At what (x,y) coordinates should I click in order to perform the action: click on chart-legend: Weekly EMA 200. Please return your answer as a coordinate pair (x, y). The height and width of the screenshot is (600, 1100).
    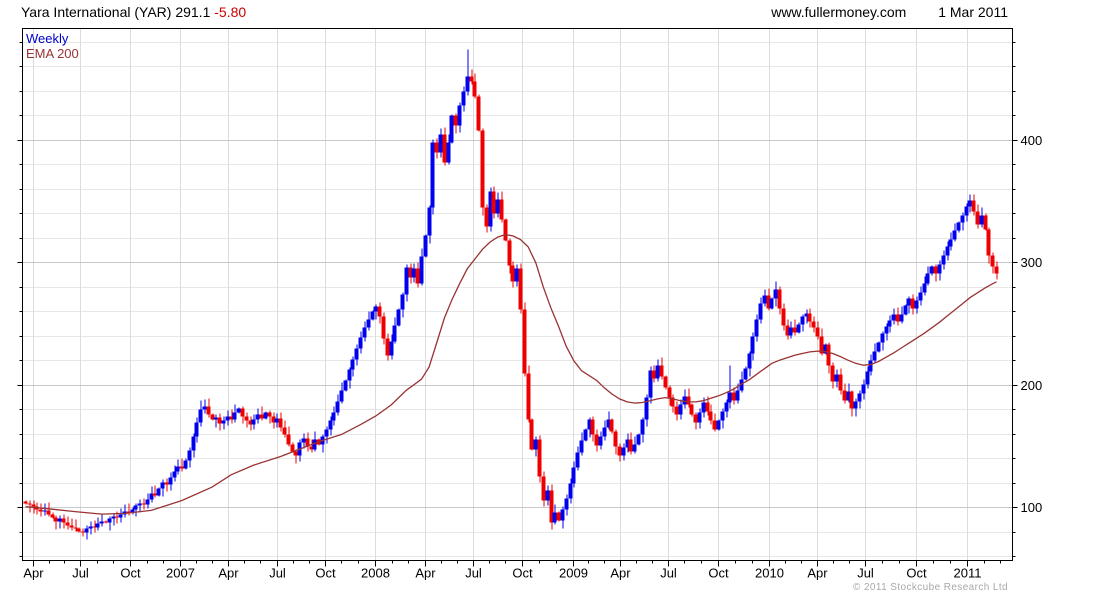
    Looking at the image, I should click on (52, 46).